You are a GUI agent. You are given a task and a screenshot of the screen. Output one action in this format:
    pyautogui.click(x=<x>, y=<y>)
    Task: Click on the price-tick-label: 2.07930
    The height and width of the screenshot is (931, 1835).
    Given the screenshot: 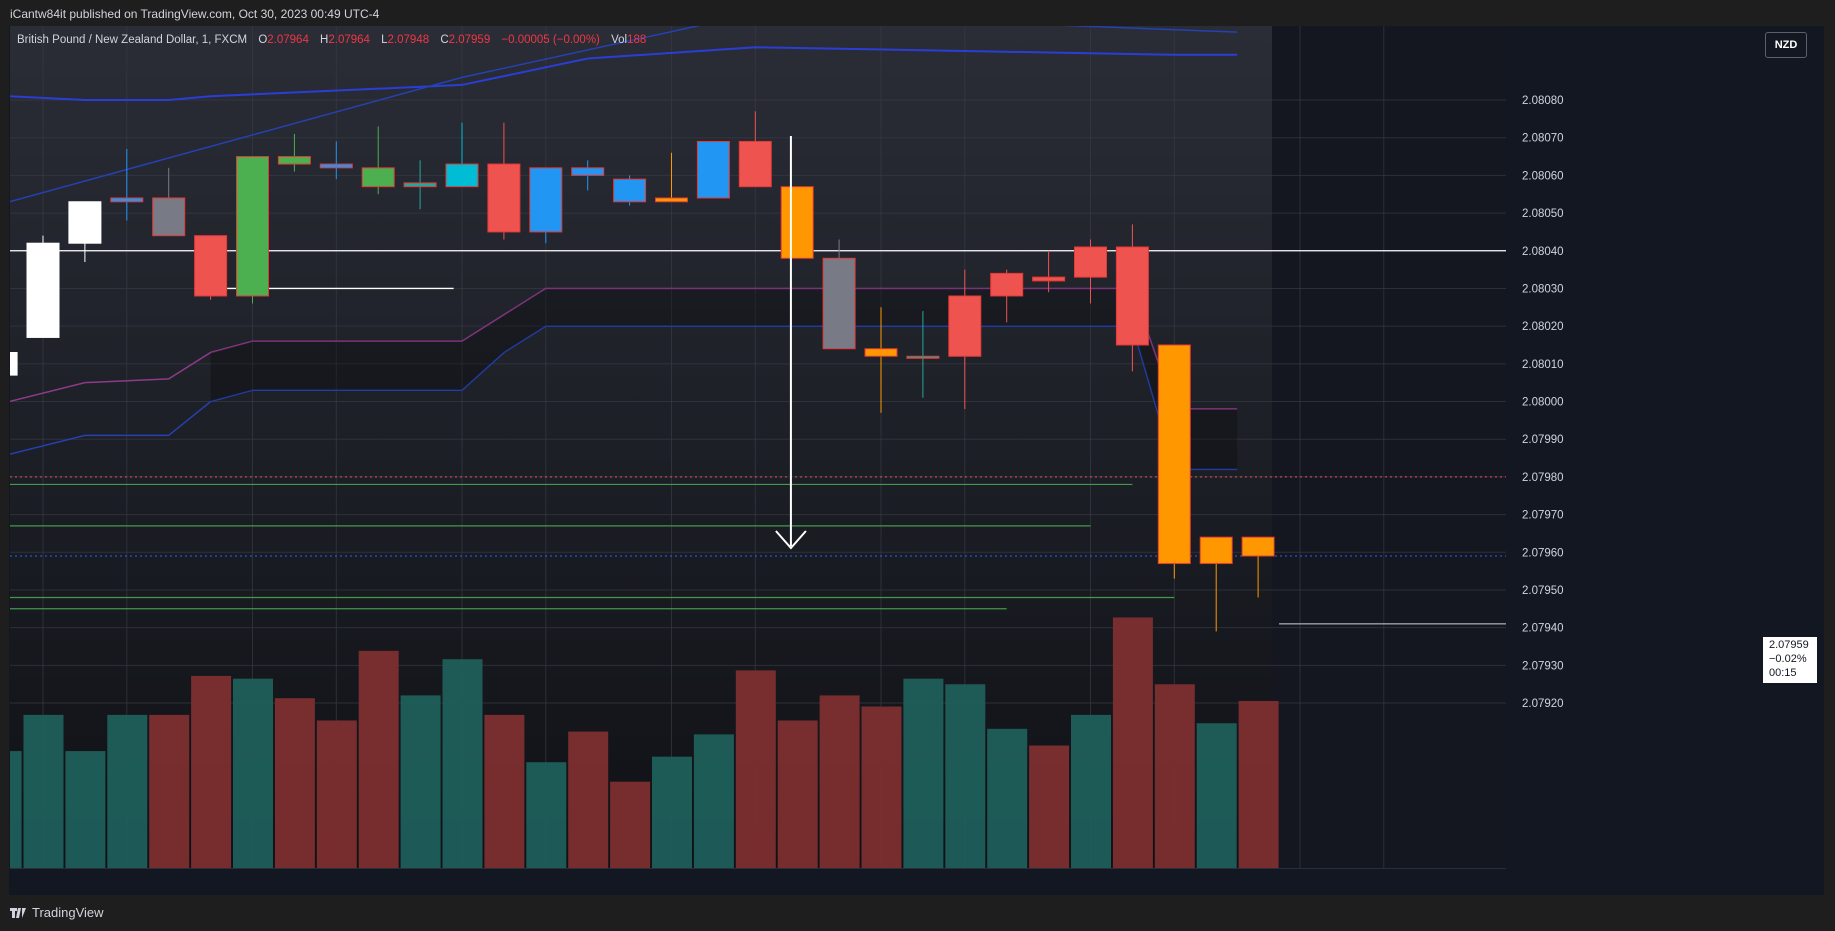 What is the action you would take?
    pyautogui.click(x=1543, y=666)
    